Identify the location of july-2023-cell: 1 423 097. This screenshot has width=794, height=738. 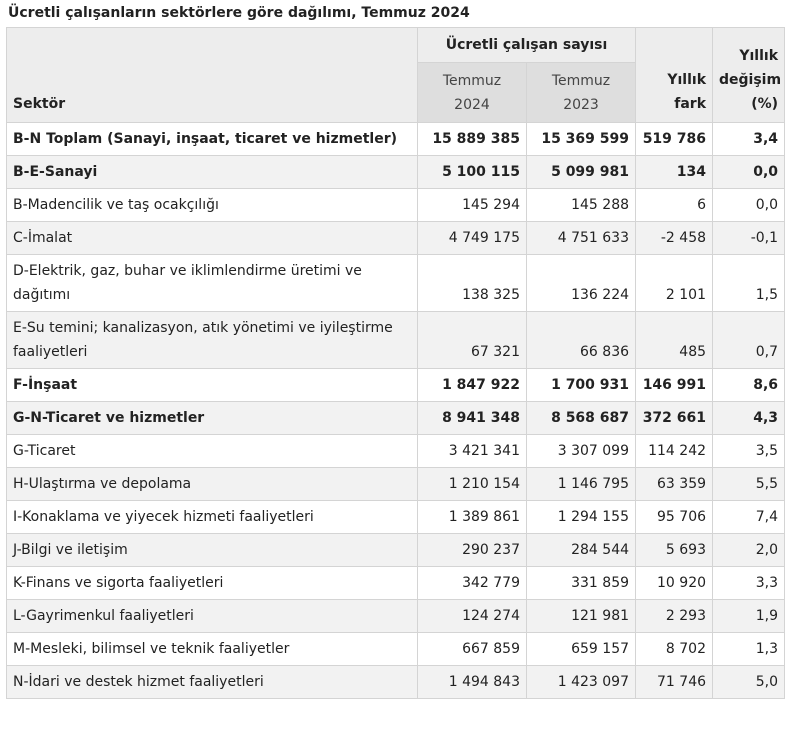
(581, 682).